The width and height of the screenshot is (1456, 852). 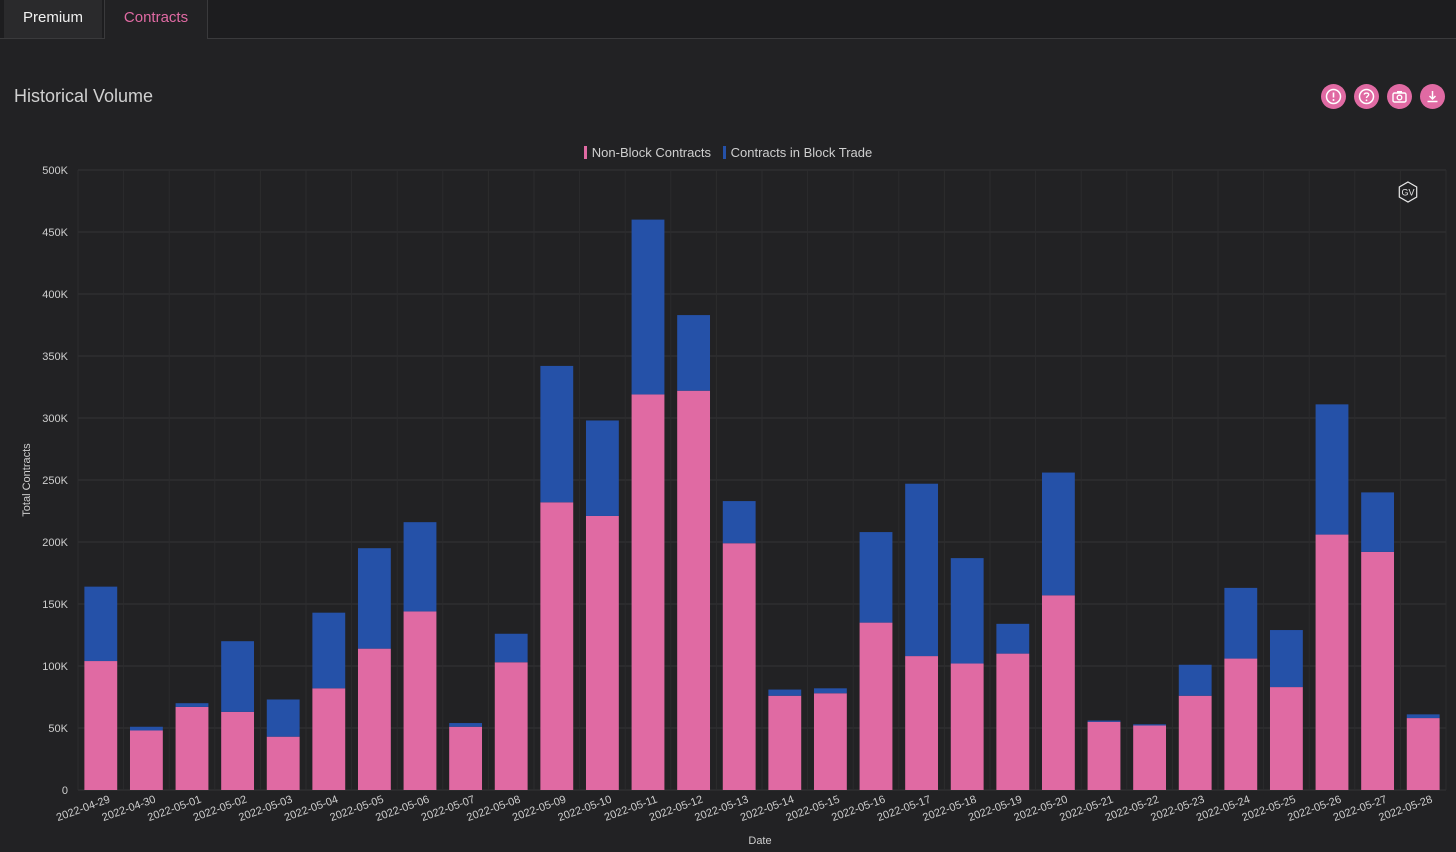 I want to click on download-icon, so click(x=1432, y=97).